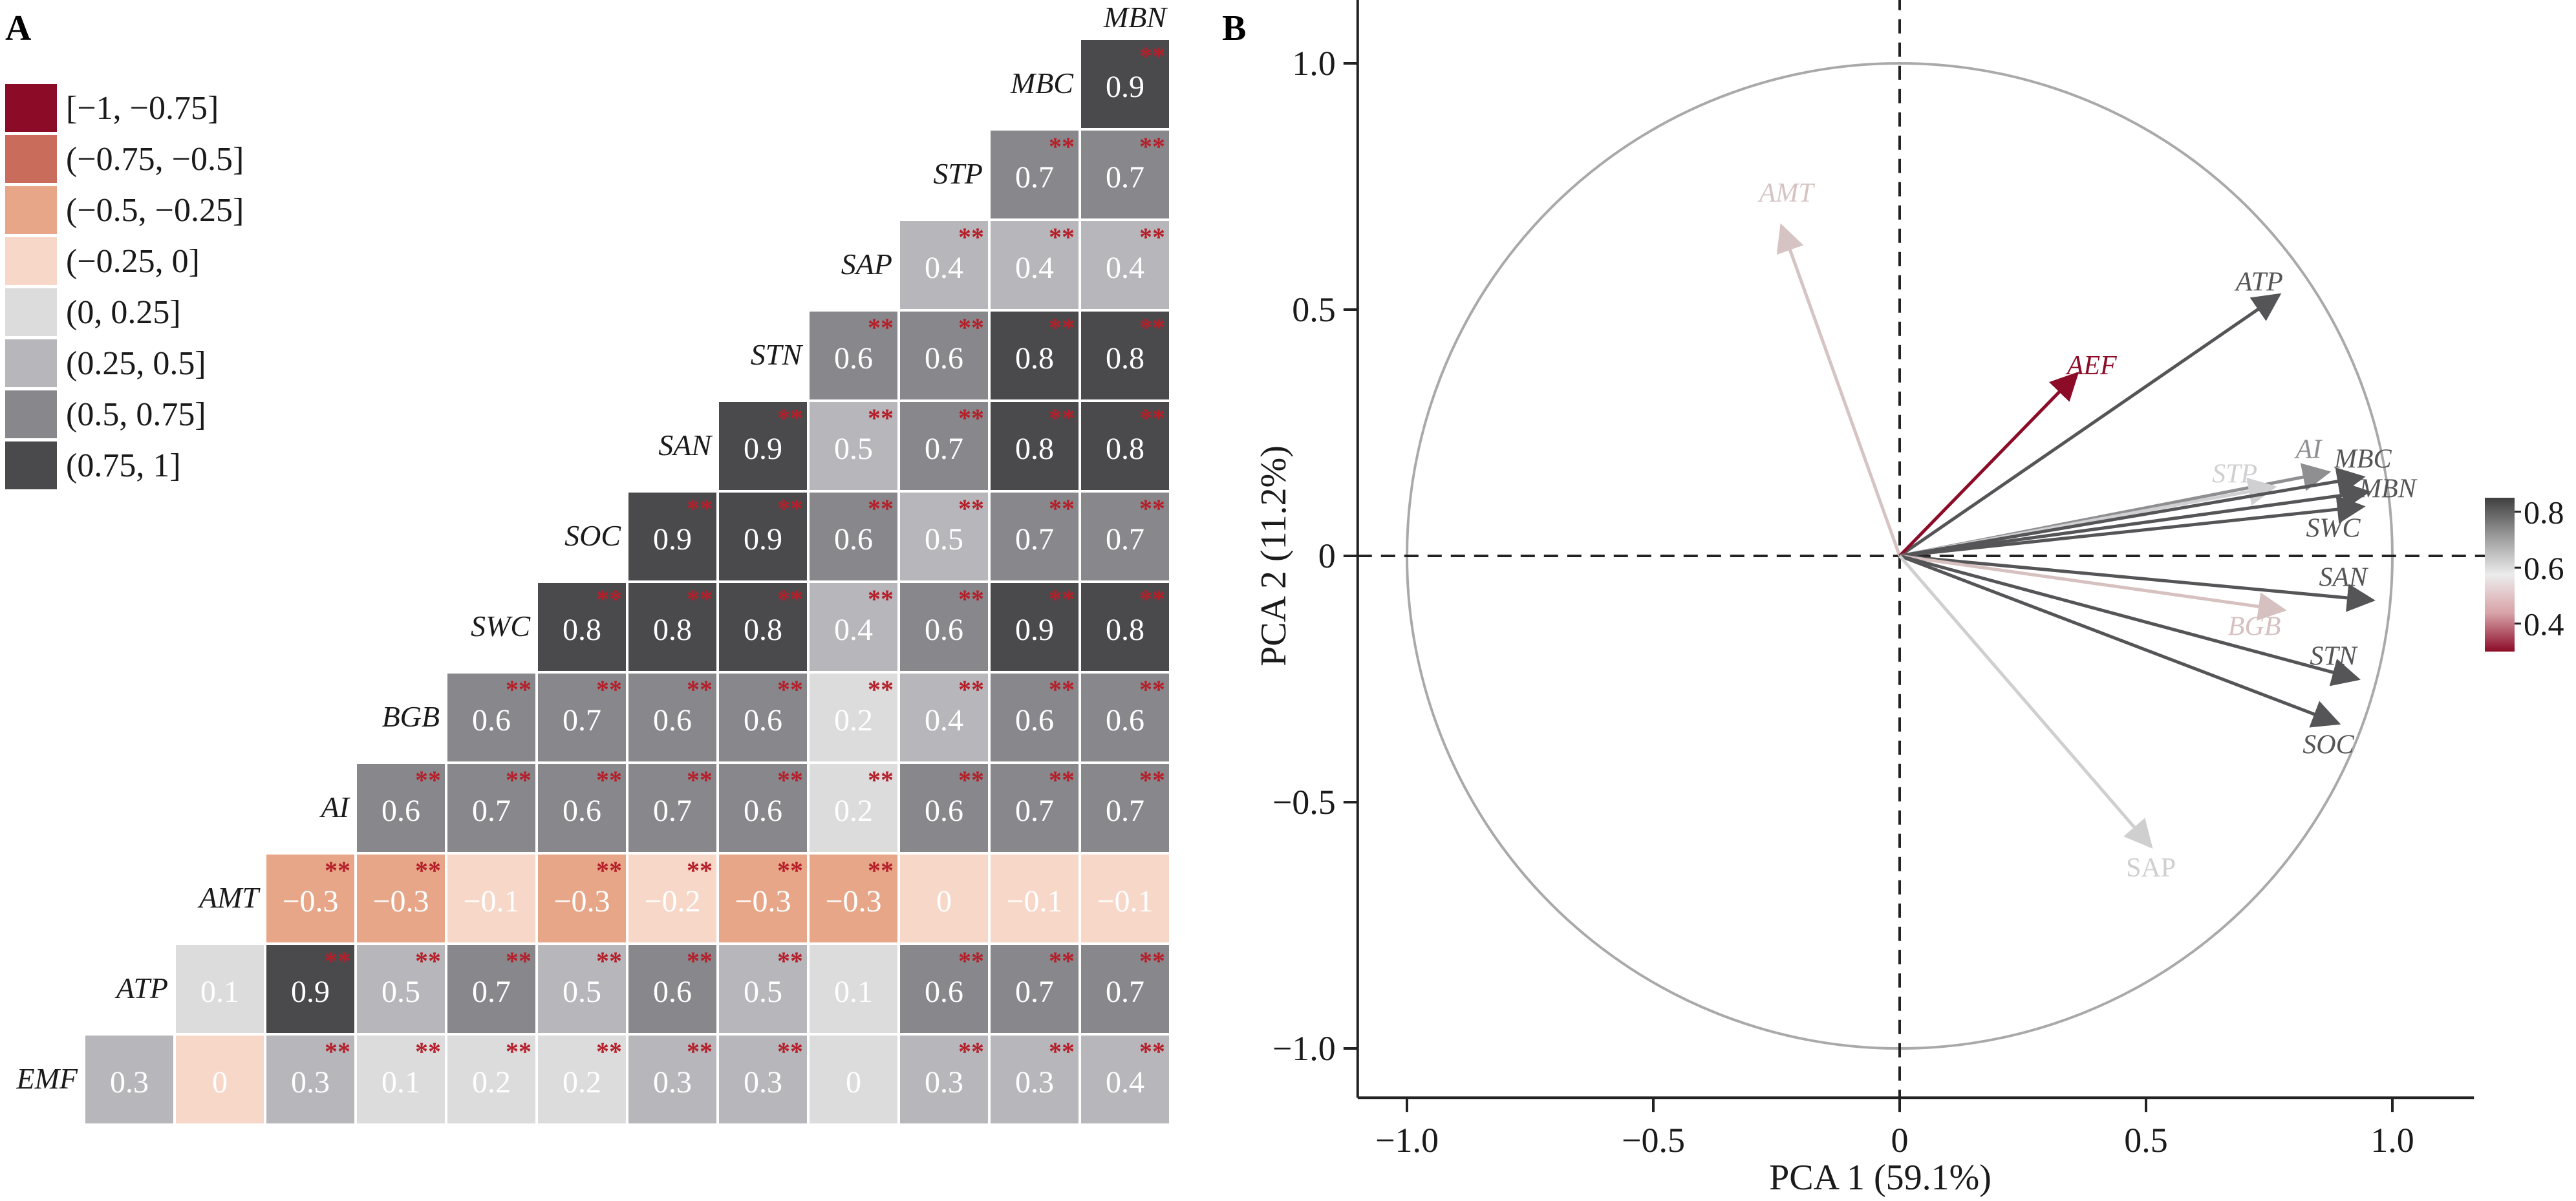  I want to click on heatmap-cell-swc-swc, so click(581, 627).